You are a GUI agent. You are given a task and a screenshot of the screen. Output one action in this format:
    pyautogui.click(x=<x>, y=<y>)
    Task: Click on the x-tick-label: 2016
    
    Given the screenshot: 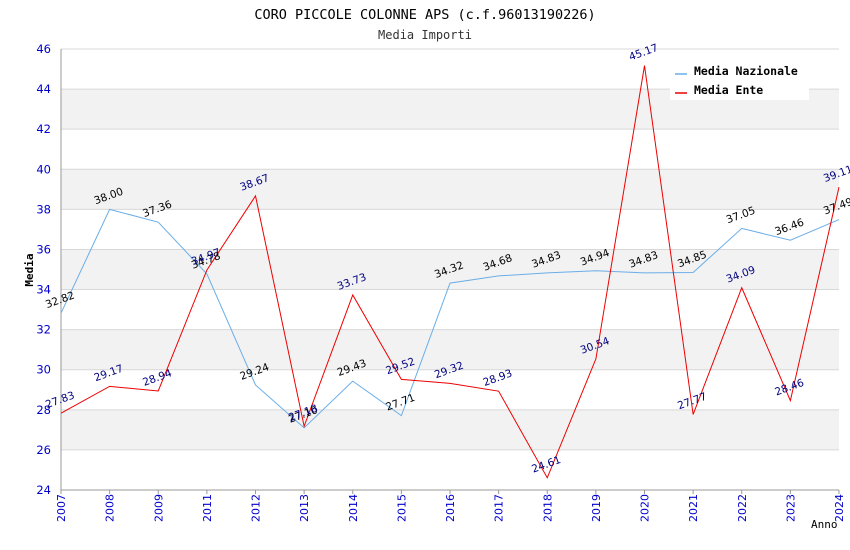 What is the action you would take?
    pyautogui.click(x=450, y=508)
    